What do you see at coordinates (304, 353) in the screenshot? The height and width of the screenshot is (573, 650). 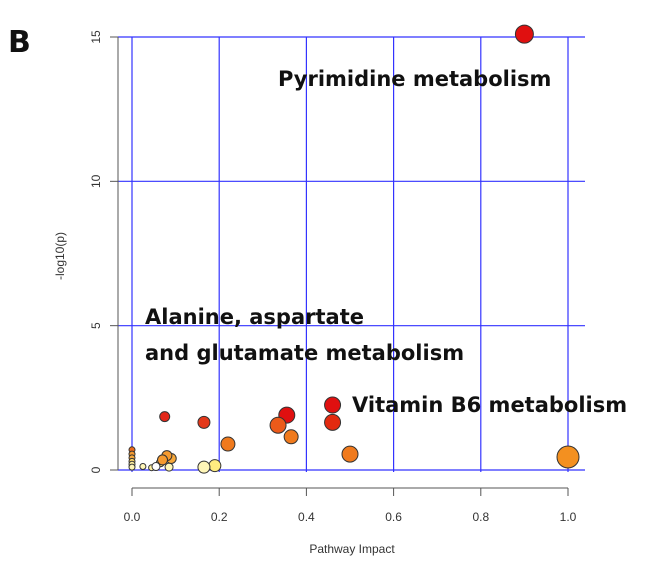 I see `annotation-alanine-line2: and glutamate metabolism` at bounding box center [304, 353].